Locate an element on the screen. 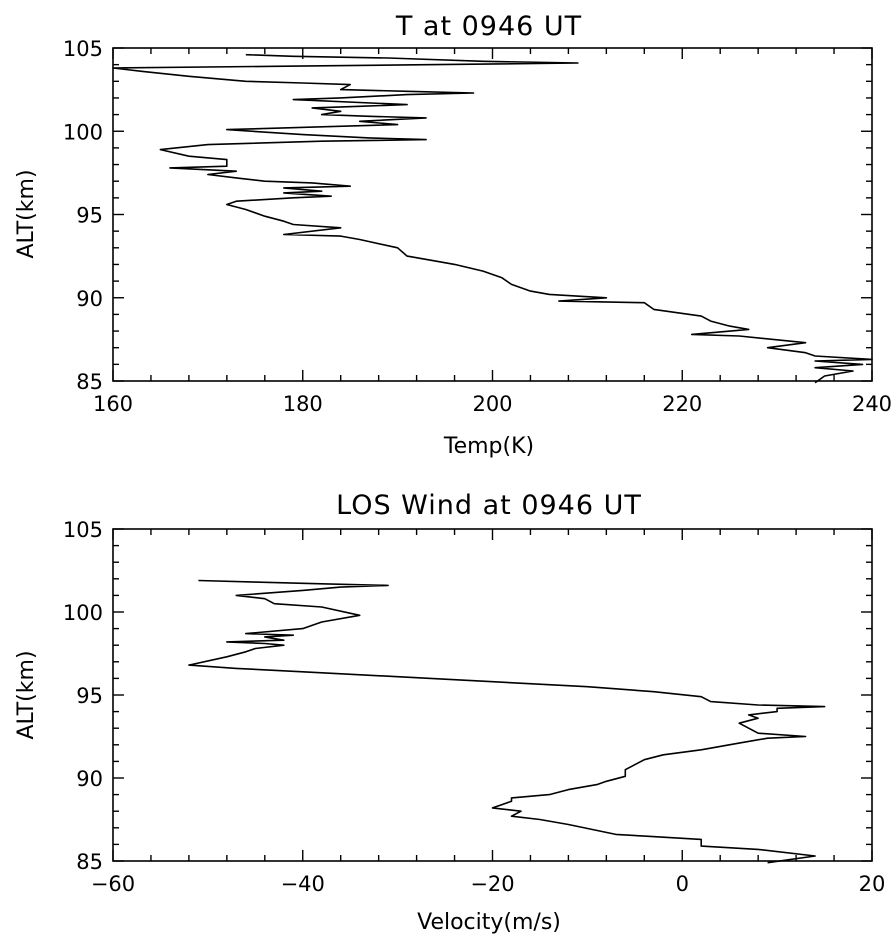  wind-x-tick-label: 20 is located at coordinates (872, 884).